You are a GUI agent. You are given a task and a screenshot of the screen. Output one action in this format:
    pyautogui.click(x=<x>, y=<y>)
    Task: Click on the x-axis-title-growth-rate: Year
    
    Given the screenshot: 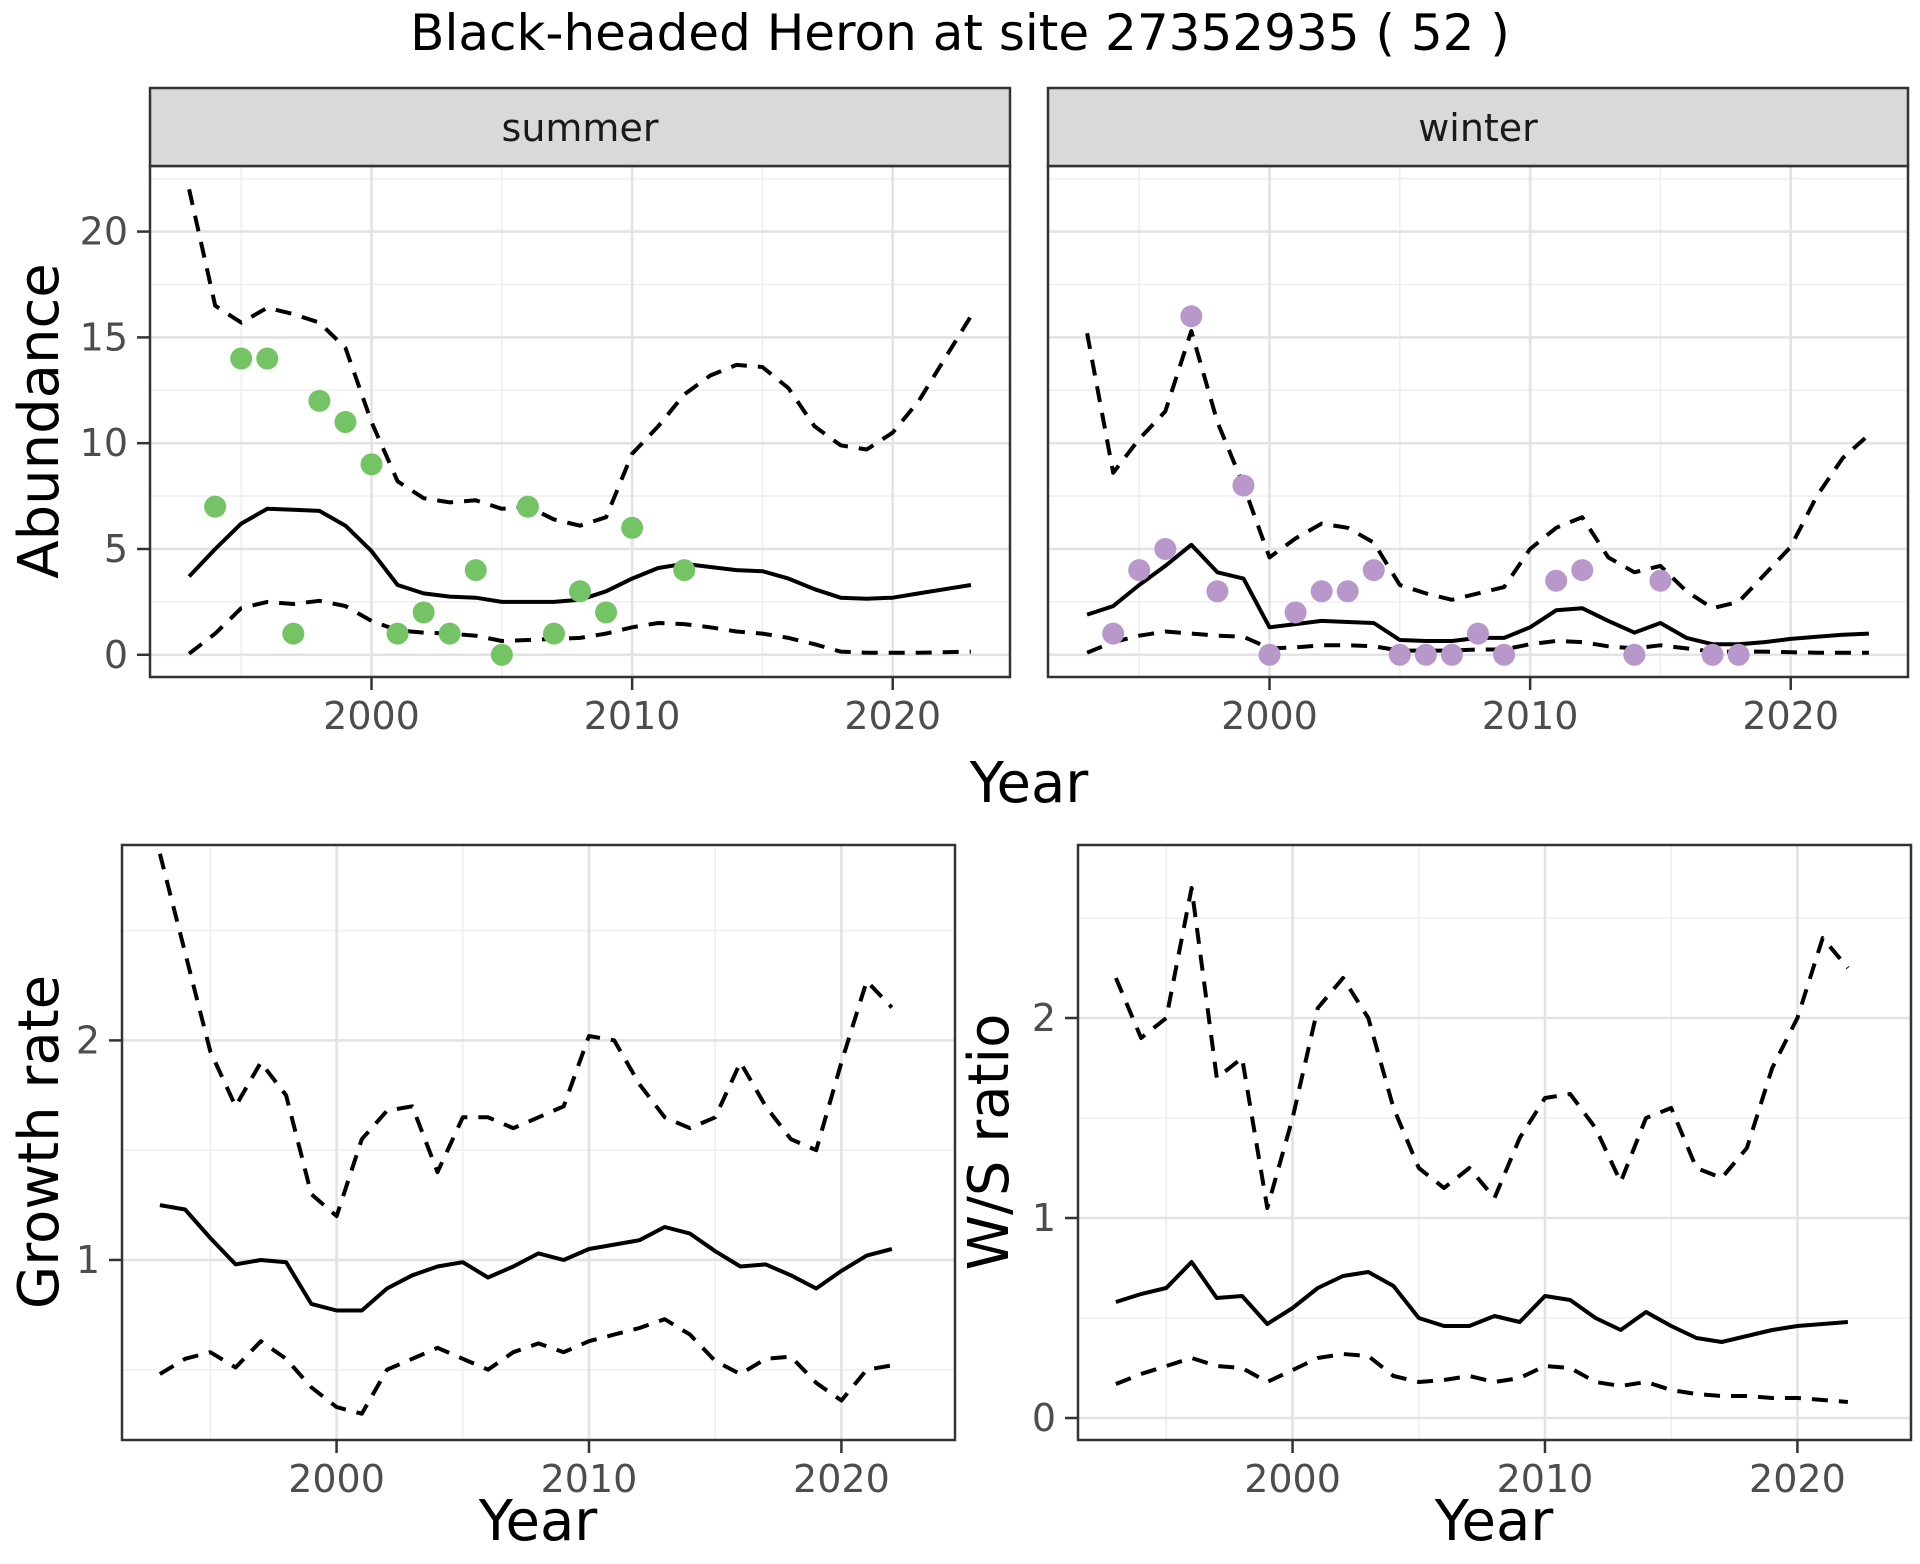 What is the action you would take?
    pyautogui.click(x=538, y=1521)
    